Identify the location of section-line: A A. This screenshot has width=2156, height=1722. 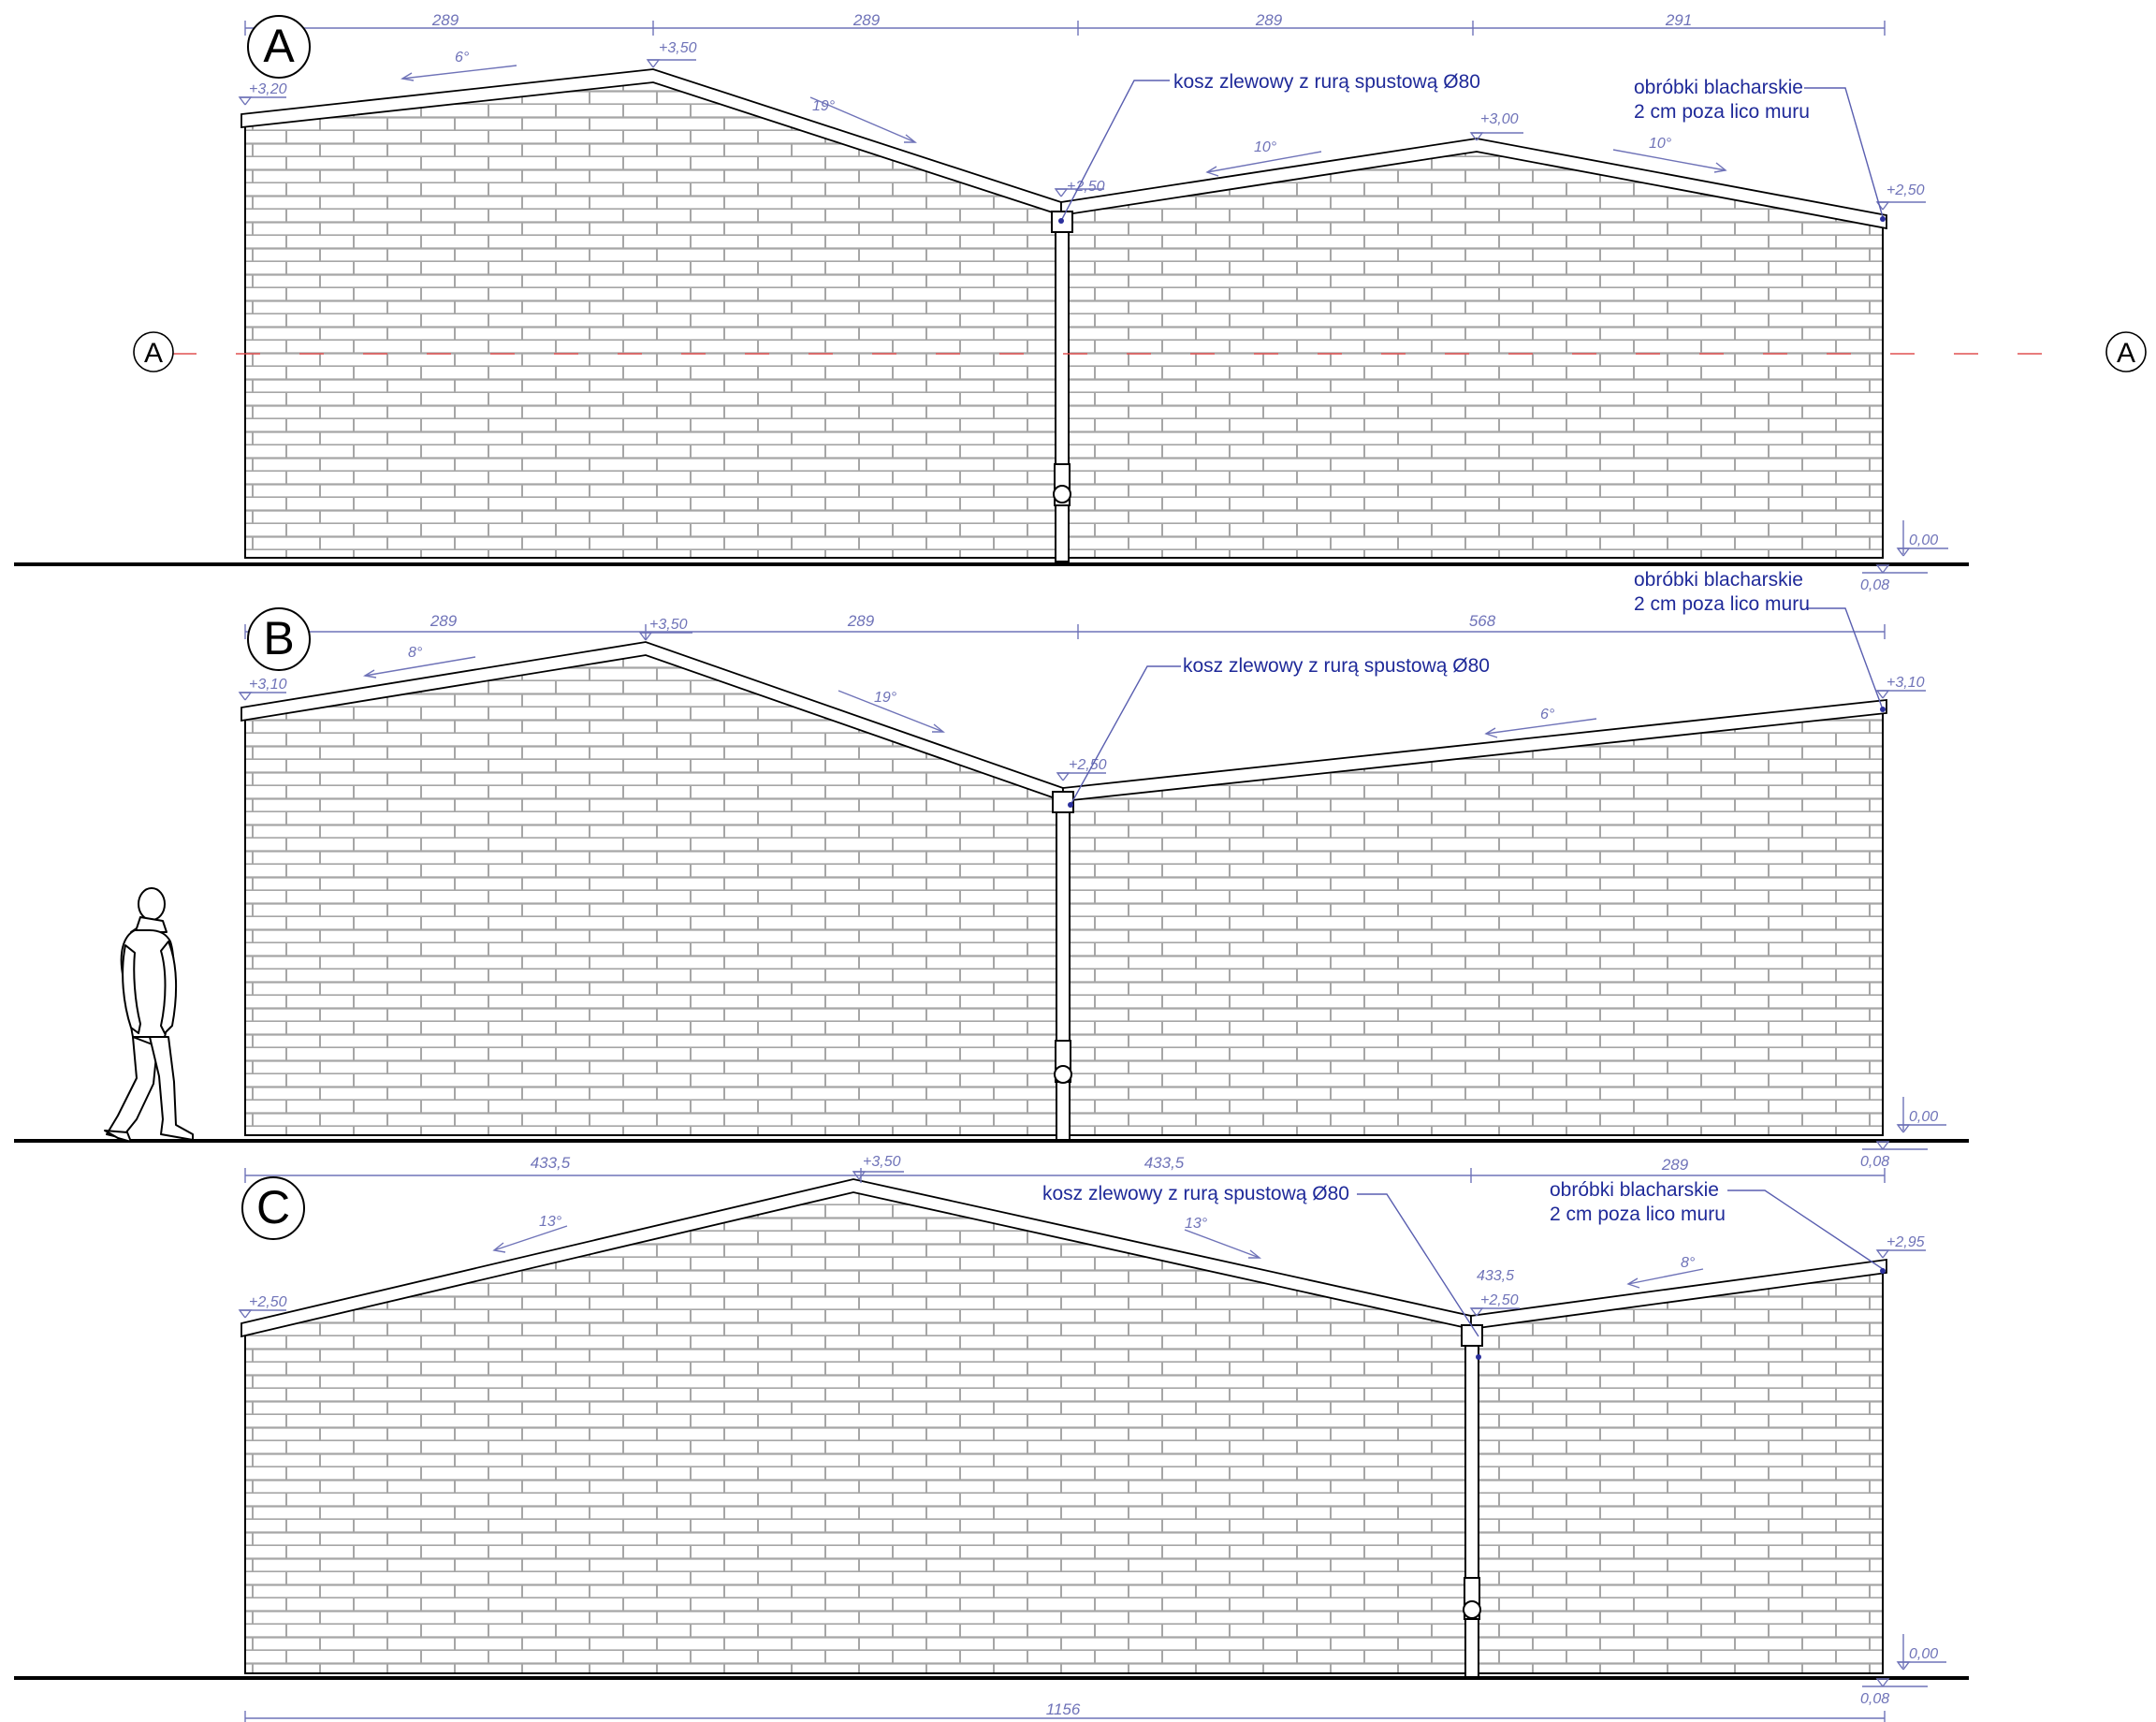
(1140, 352).